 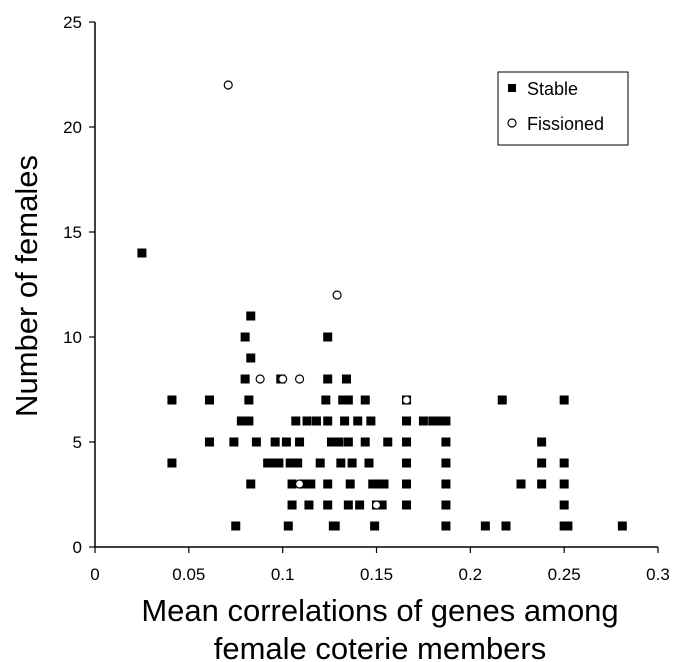 What do you see at coordinates (72, 127) in the screenshot?
I see `y-tick-label: 20` at bounding box center [72, 127].